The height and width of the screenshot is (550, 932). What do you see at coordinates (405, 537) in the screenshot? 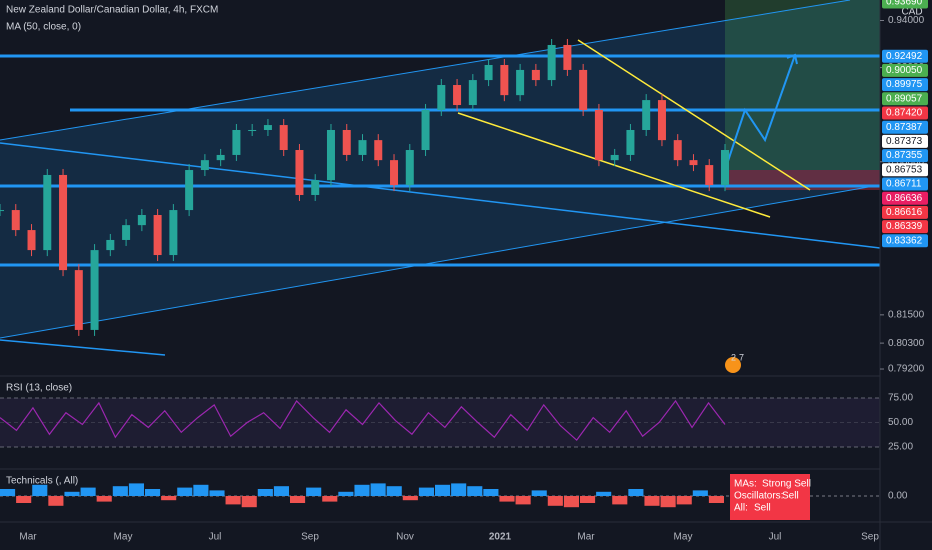
I see `time-label: Nov` at bounding box center [405, 537].